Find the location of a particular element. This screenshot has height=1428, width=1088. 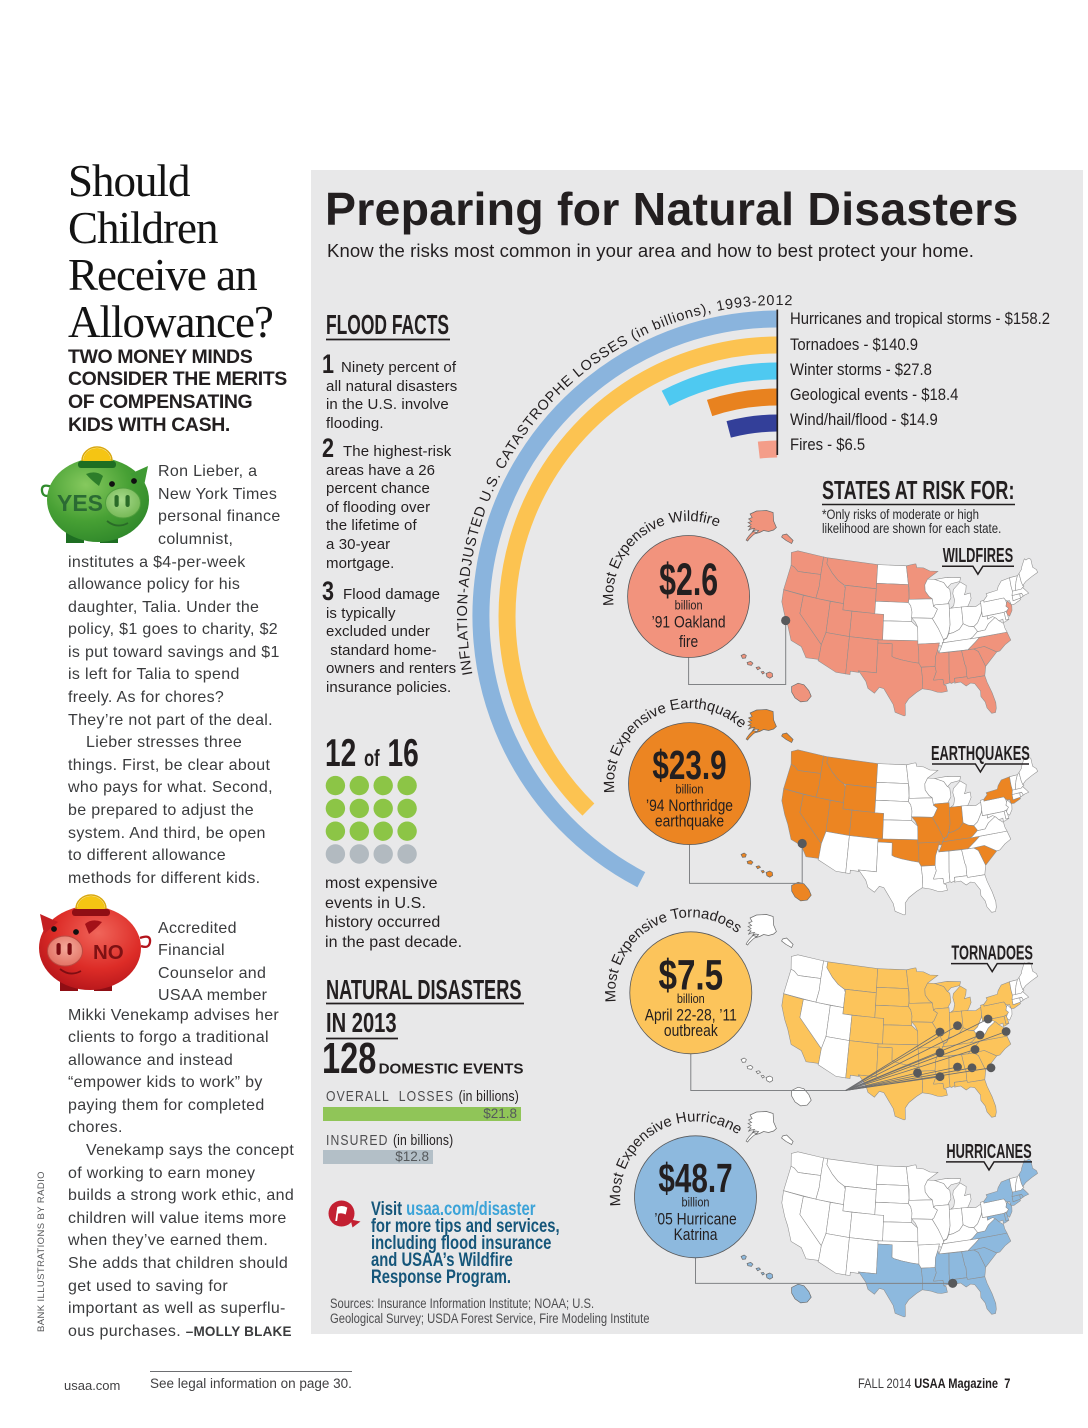

svg-text: ’91 Oakland is located at coordinates (689, 622).